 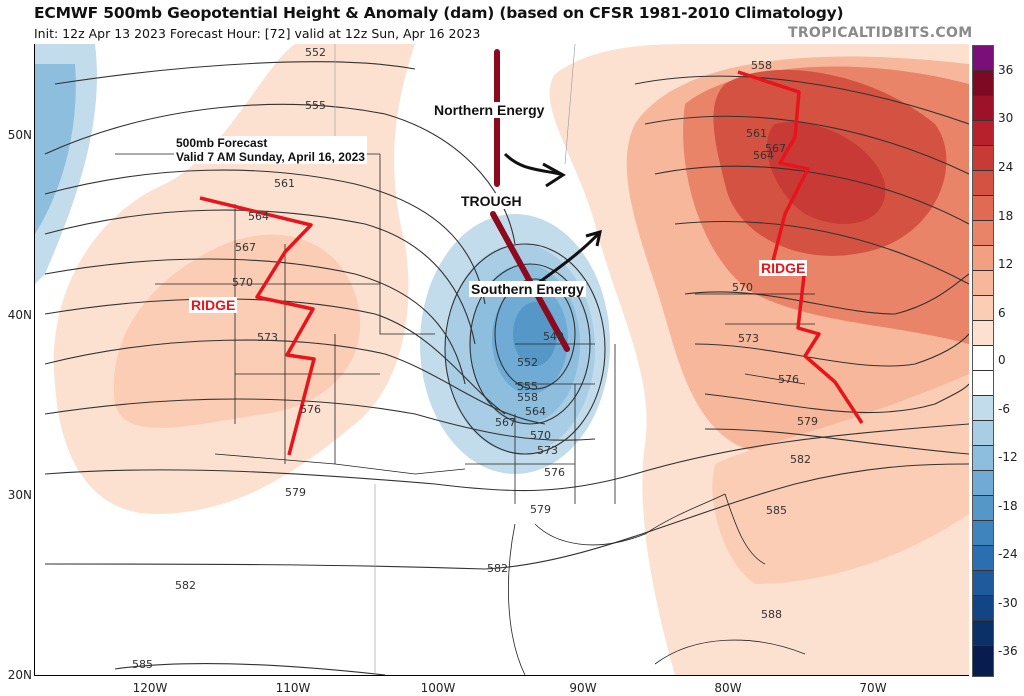 What do you see at coordinates (1008, 651) in the screenshot?
I see `colorbar-label: -36` at bounding box center [1008, 651].